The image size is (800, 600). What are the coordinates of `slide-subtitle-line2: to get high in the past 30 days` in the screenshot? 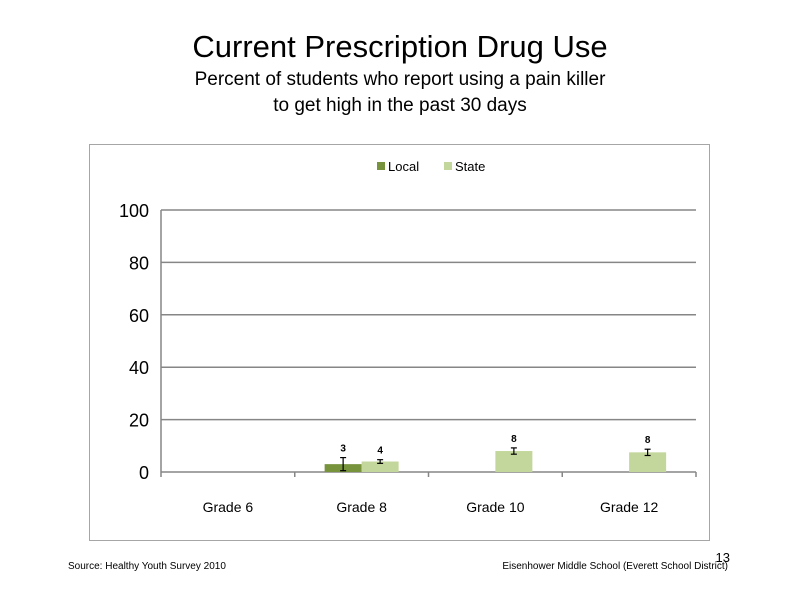 It's located at (400, 105).